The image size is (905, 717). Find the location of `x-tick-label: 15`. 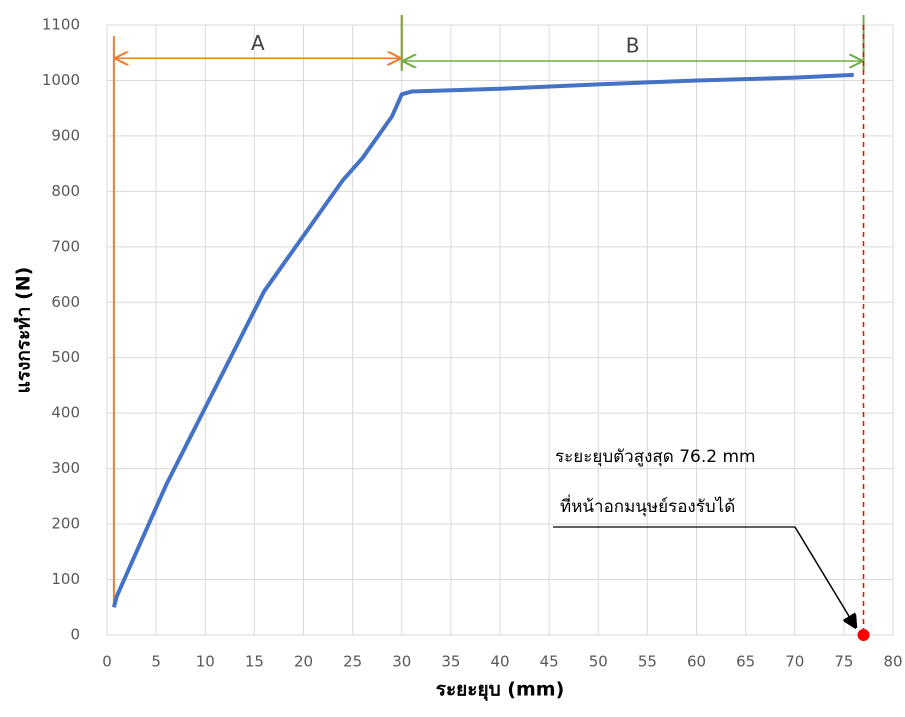

x-tick-label: 15 is located at coordinates (254, 662).